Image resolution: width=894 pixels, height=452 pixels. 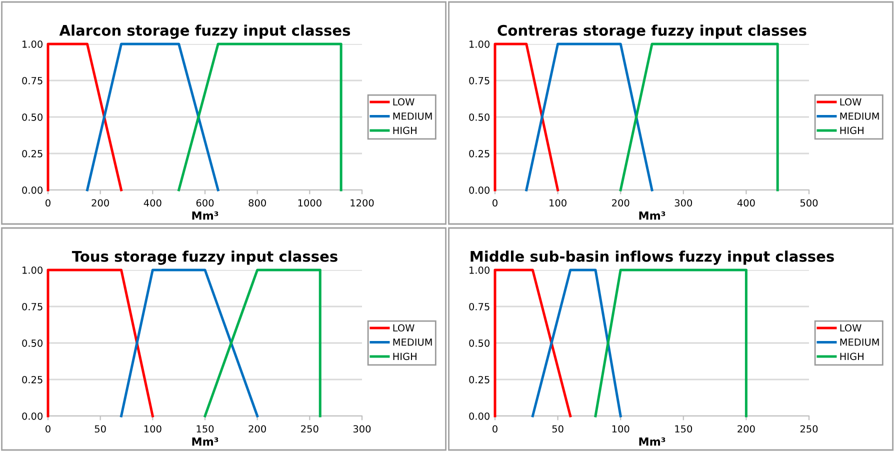 I want to click on chart-title: Middle sub-basin inflows fuzzy input classes, so click(x=652, y=257).